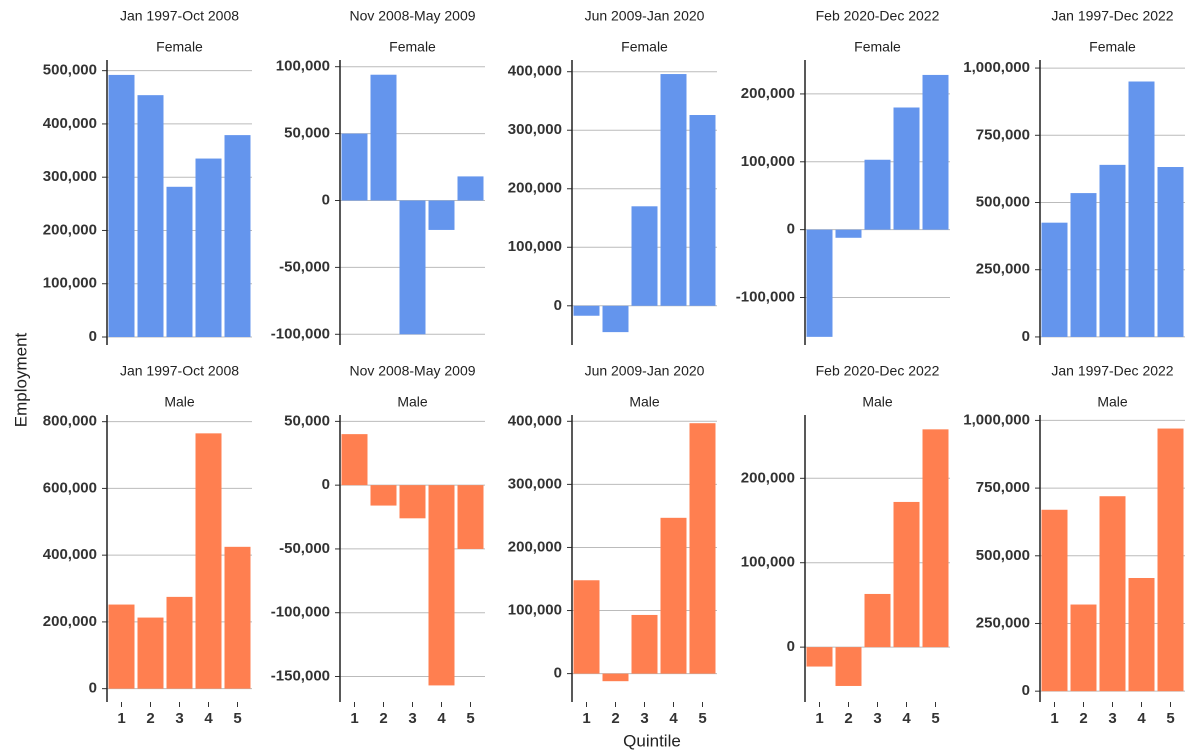 This screenshot has width=1200, height=753. I want to click on panel-title: Jun 2009-Jan 2020, so click(645, 16).